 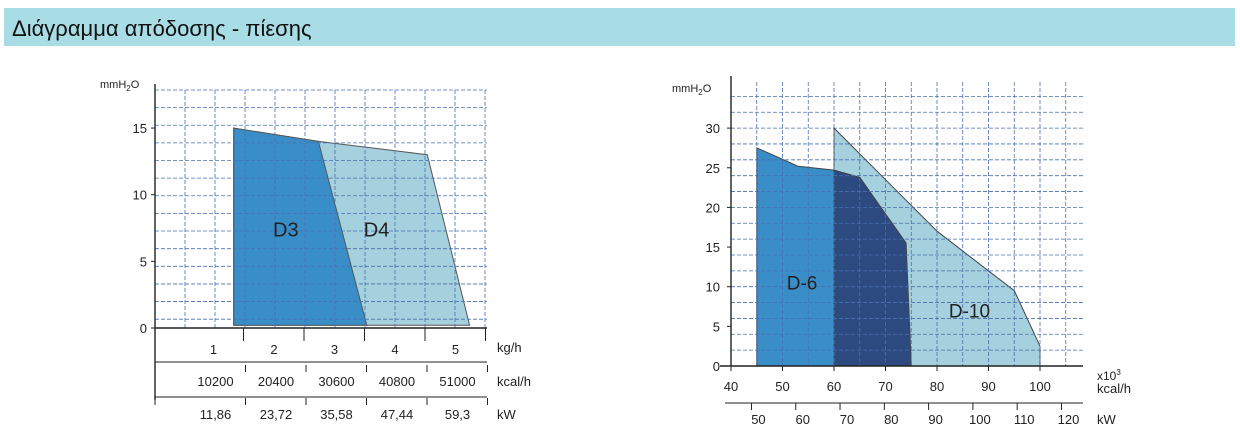 I want to click on x-tick-label: 11,86, so click(x=216, y=414).